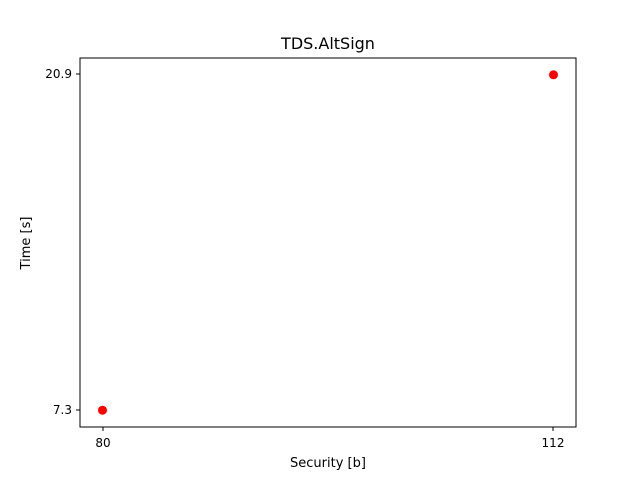 The width and height of the screenshot is (640, 480). What do you see at coordinates (327, 43) in the screenshot?
I see `chart-title: TDS.AltSign` at bounding box center [327, 43].